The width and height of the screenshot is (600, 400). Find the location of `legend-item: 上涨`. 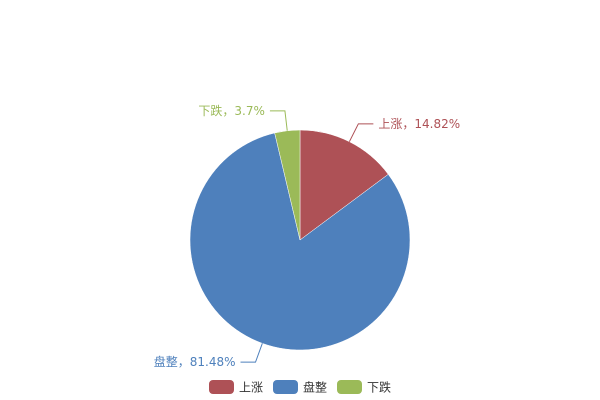

legend-item: 上涨 is located at coordinates (236, 387).